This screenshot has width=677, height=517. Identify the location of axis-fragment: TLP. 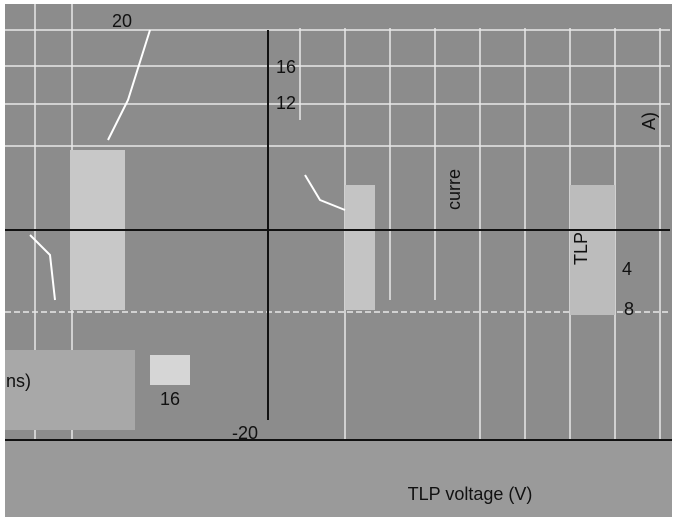
(581, 248).